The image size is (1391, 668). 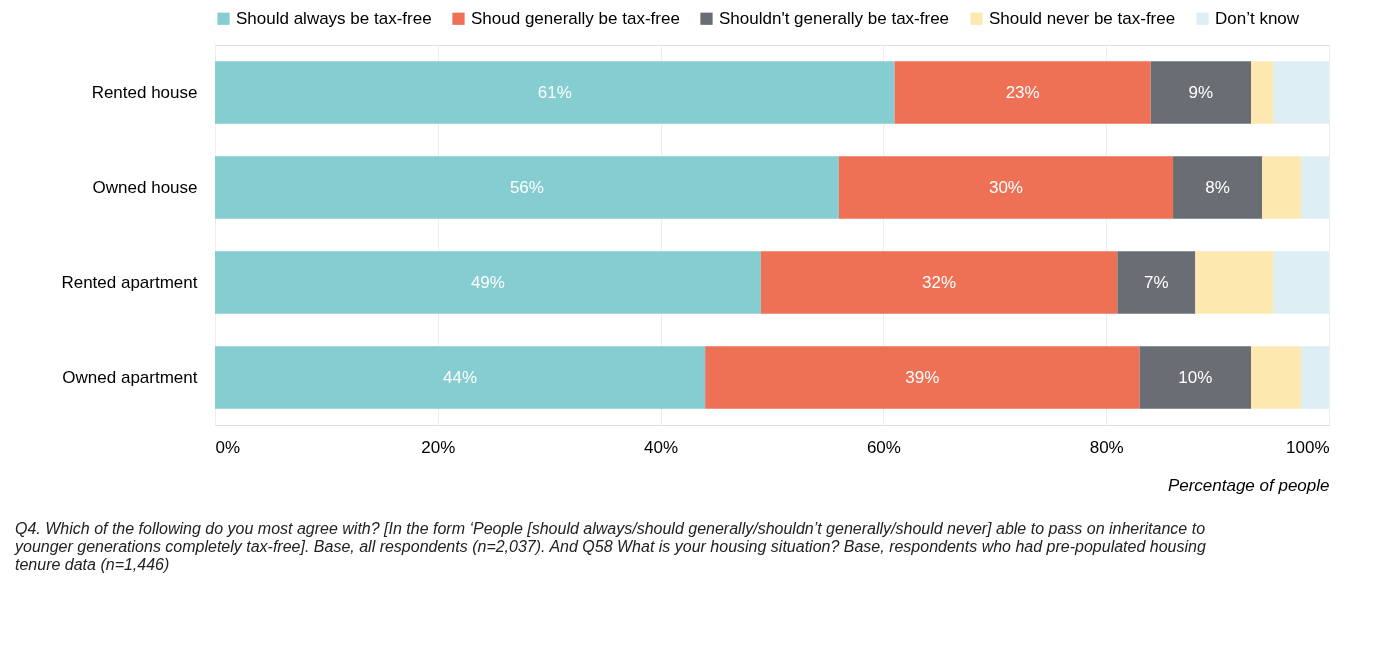 What do you see at coordinates (1005, 187) in the screenshot?
I see `data-label: 30%` at bounding box center [1005, 187].